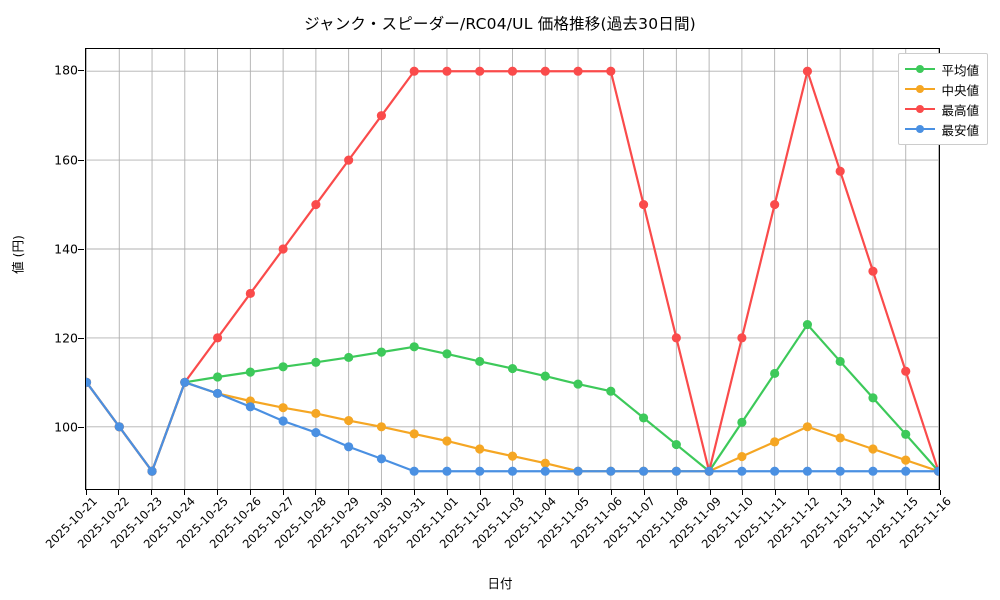  What do you see at coordinates (66, 160) in the screenshot?
I see `y-tick-label: 160` at bounding box center [66, 160].